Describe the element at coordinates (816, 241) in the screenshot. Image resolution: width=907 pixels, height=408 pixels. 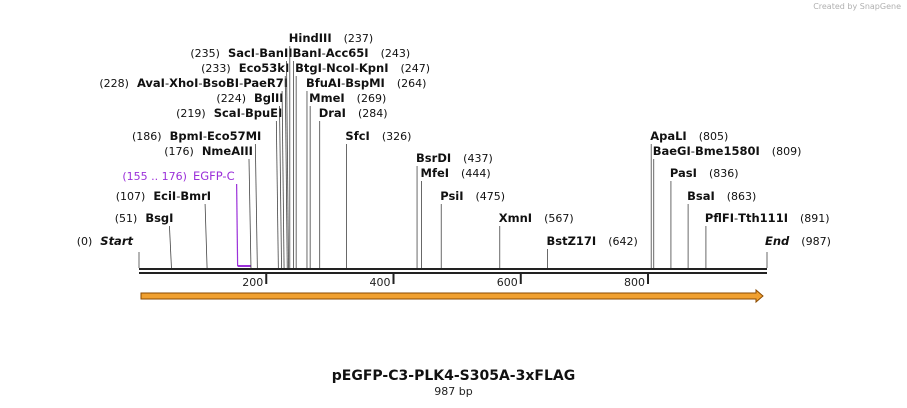
I see `site-position: (987)` at that location.